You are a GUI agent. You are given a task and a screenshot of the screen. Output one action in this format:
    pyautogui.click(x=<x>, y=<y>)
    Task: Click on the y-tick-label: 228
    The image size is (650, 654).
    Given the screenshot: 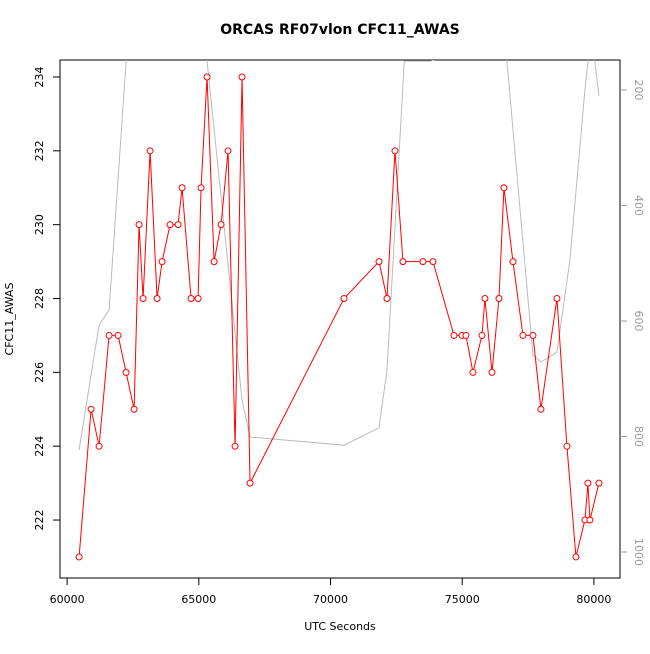 What is the action you would take?
    pyautogui.click(x=39, y=298)
    